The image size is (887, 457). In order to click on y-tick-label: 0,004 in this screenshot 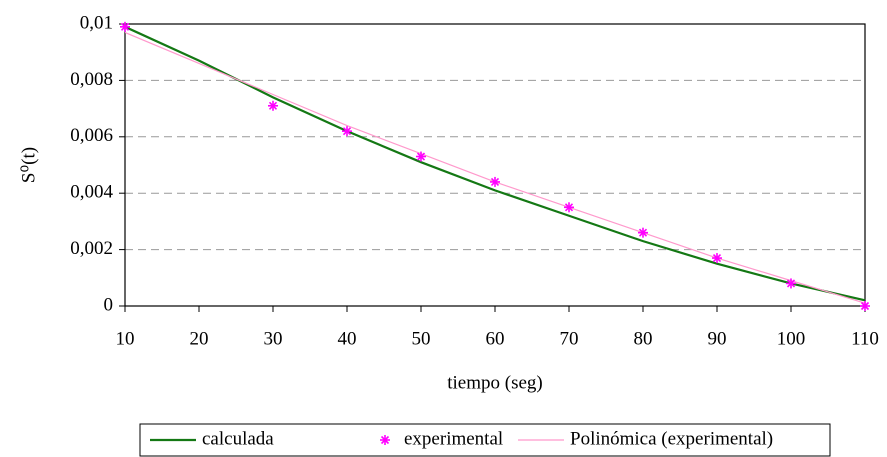, I will do `click(91, 192)`.